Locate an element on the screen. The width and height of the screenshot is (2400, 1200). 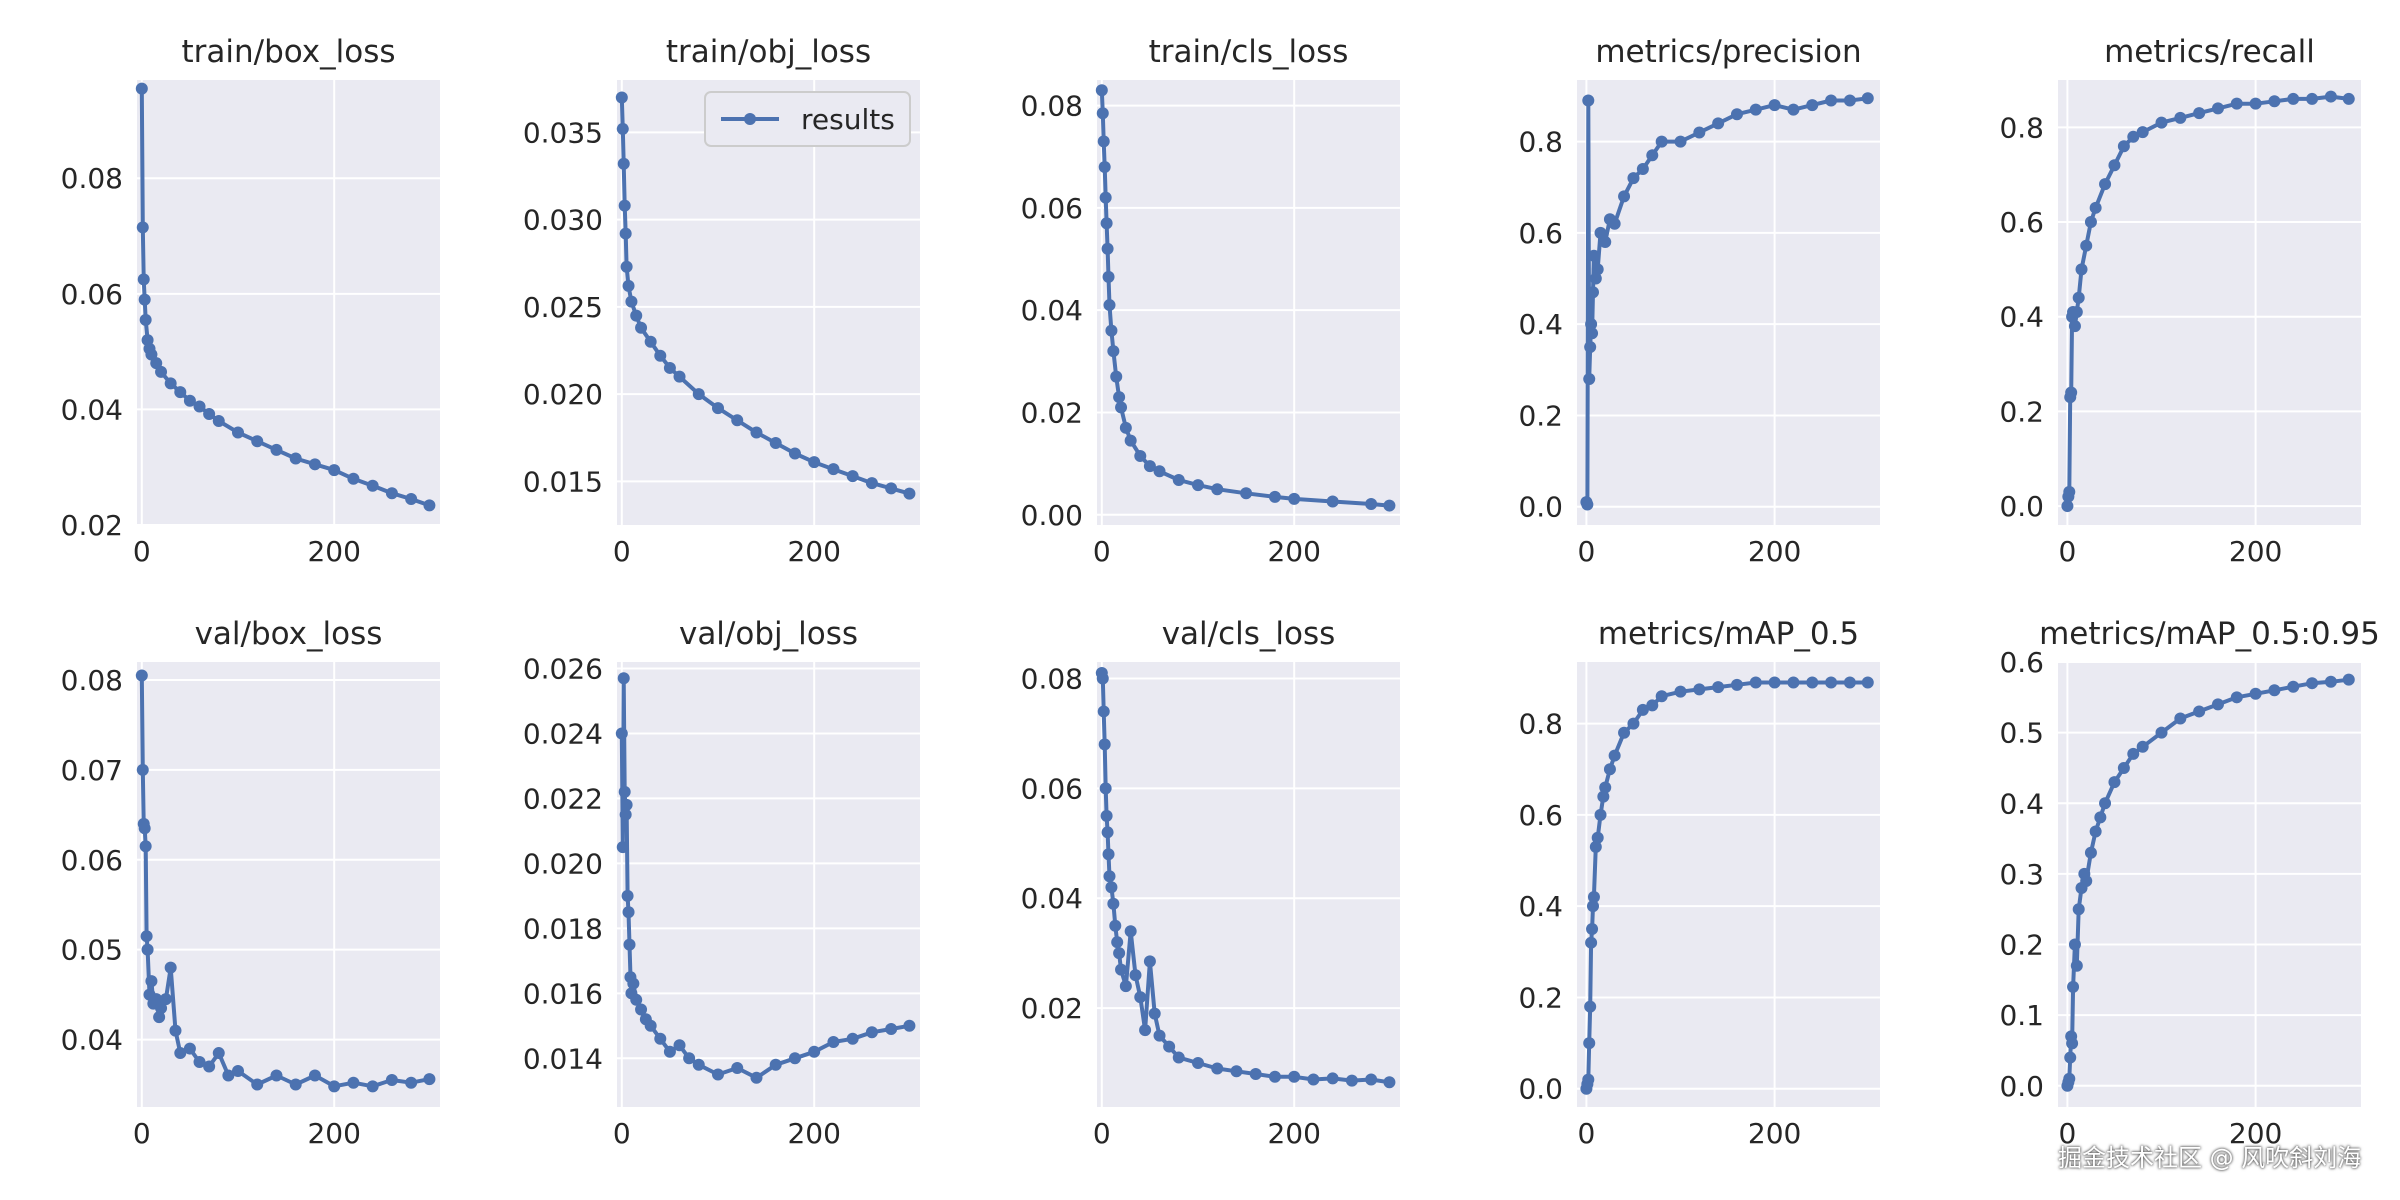
chart-title: val/cls_loss is located at coordinates (1249, 634).